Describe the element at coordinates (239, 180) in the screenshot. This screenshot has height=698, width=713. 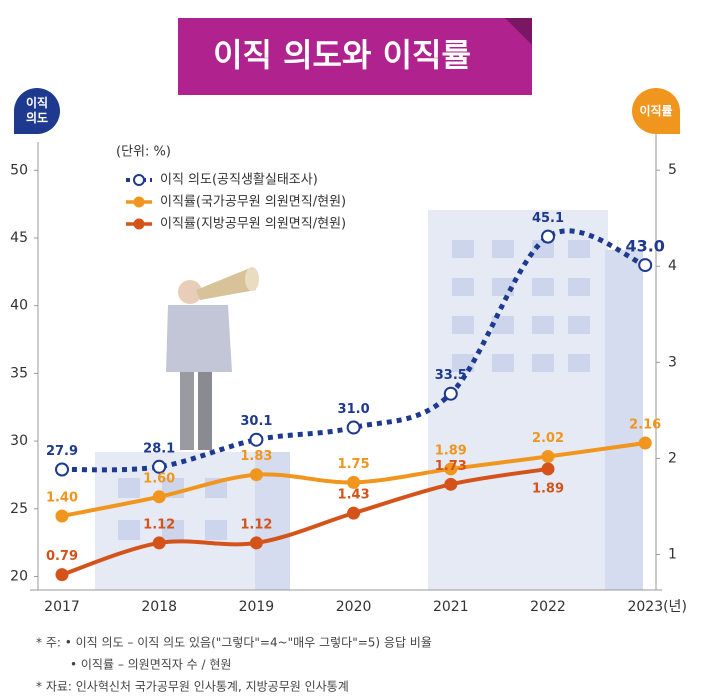
I see `legend-label: 이직 의도(공직생활실태조사)` at that location.